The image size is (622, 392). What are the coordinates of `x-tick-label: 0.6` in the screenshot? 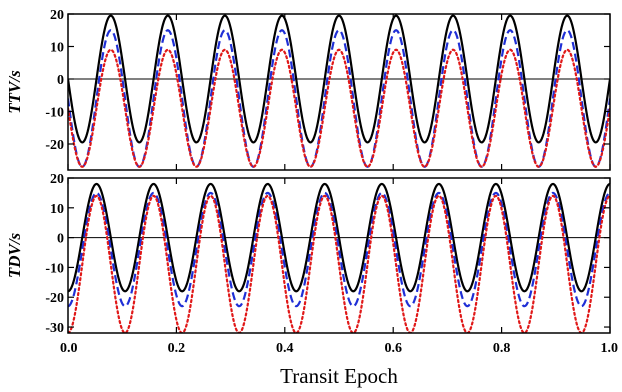 It's located at (393, 348).